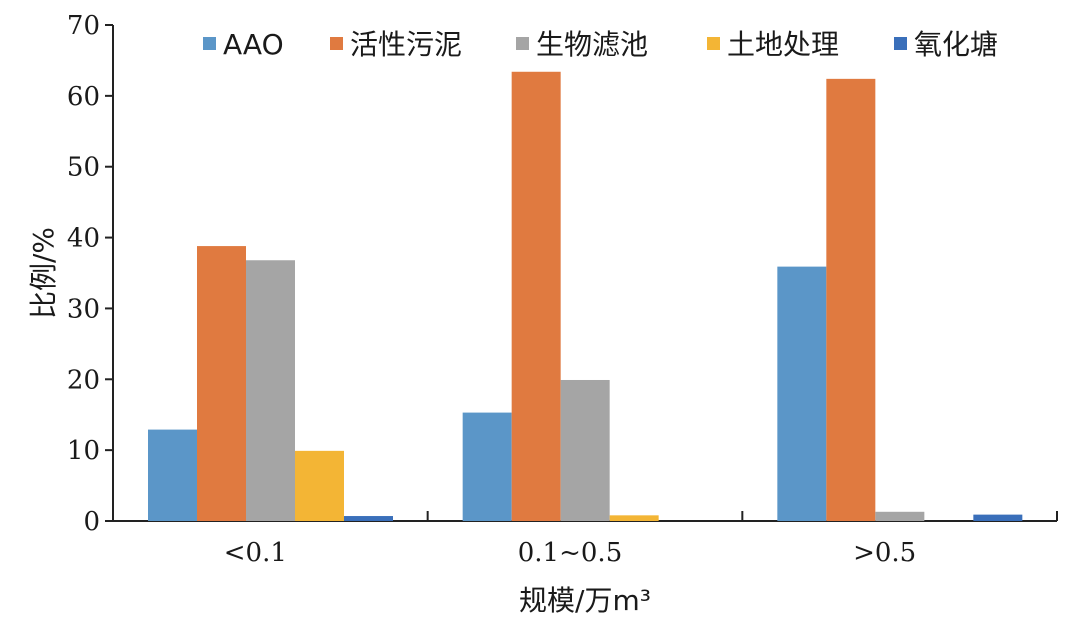 The height and width of the screenshot is (622, 1080). I want to click on y-tick-label: 40, so click(83, 239).